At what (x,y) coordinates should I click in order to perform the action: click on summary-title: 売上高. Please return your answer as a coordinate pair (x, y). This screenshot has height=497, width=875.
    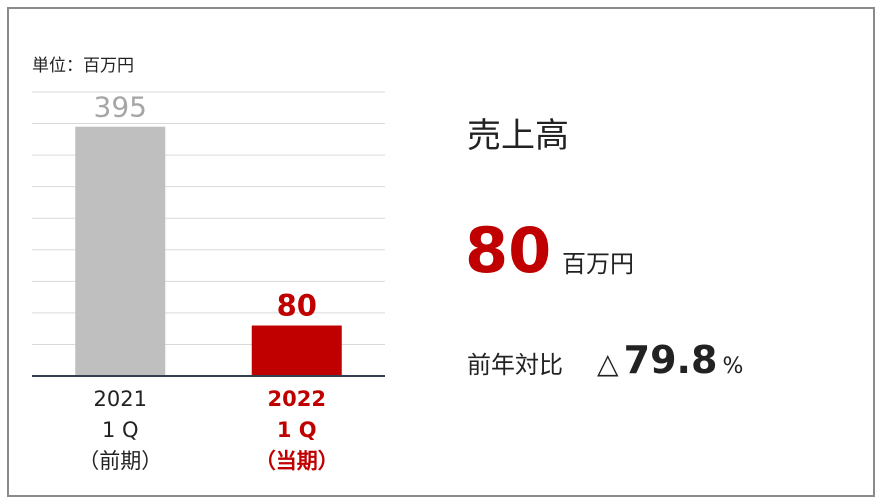
    Looking at the image, I should click on (518, 136).